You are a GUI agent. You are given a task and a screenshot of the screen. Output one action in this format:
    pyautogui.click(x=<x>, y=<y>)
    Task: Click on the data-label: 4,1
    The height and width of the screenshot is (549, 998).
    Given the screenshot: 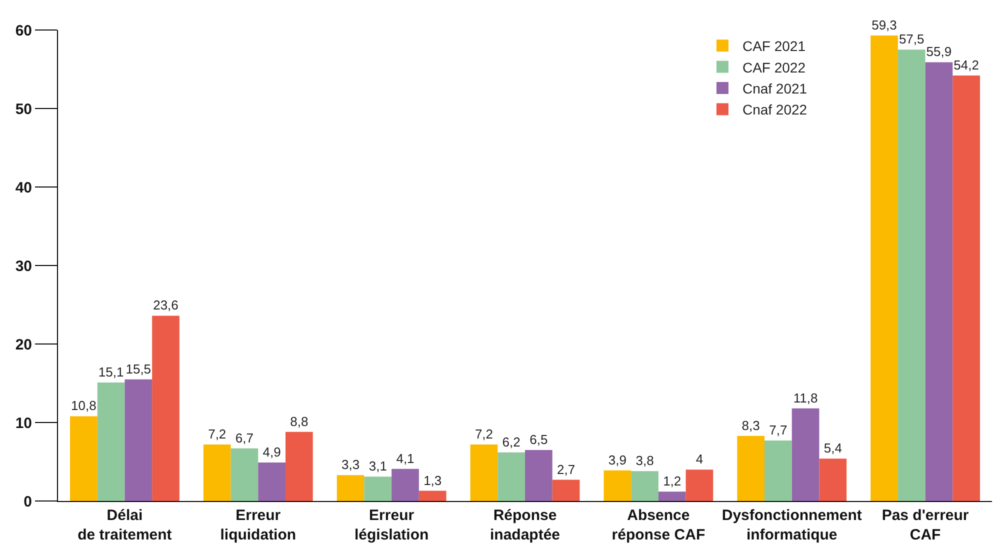 What is the action you would take?
    pyautogui.click(x=405, y=458)
    